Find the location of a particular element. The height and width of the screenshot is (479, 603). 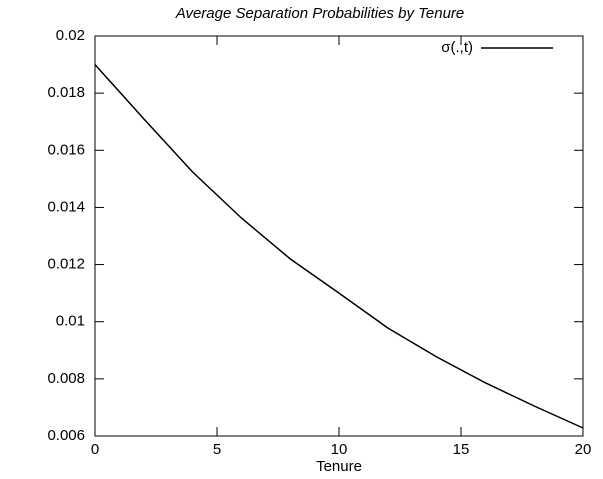

y-tick-label: 0.018 is located at coordinates (66, 92).